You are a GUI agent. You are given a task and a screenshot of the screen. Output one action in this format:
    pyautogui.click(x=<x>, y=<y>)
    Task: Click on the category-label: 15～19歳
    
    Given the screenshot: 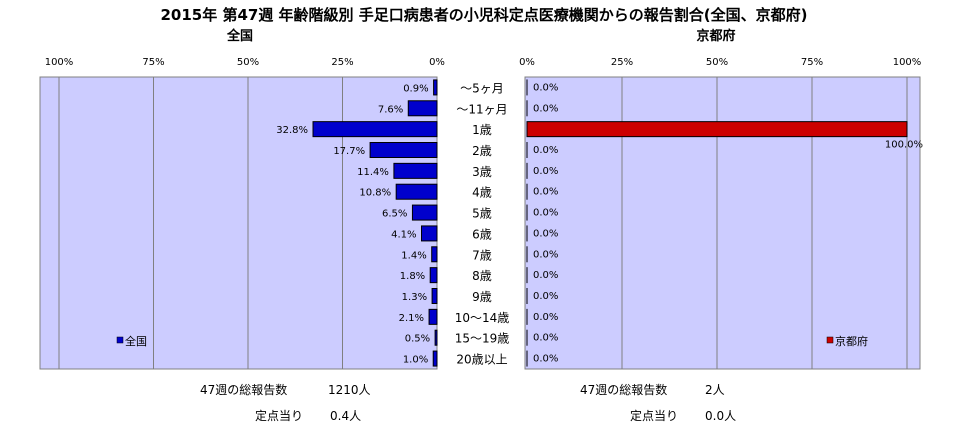 What is the action you would take?
    pyautogui.click(x=482, y=339)
    